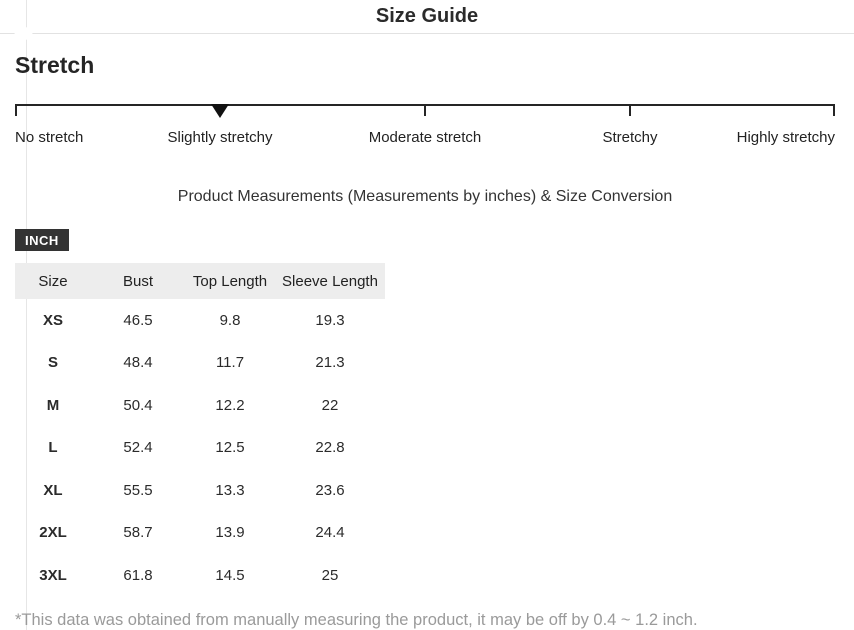 The height and width of the screenshot is (630, 854). I want to click on size-cell: XL, so click(53, 490).